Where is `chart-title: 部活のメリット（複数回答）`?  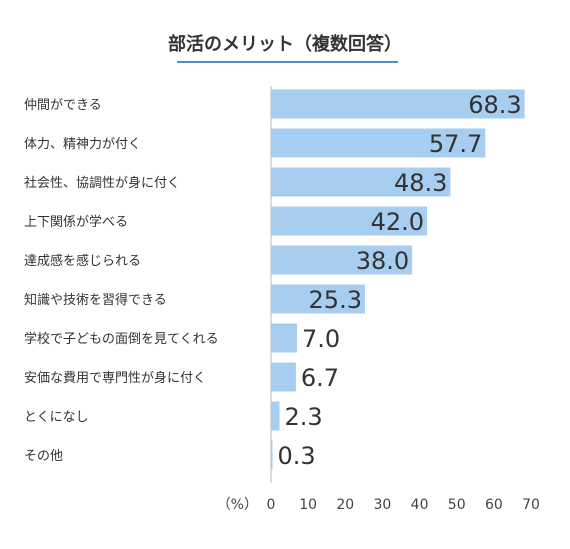 chart-title: 部活のメリット（複数回答） is located at coordinates (285, 44).